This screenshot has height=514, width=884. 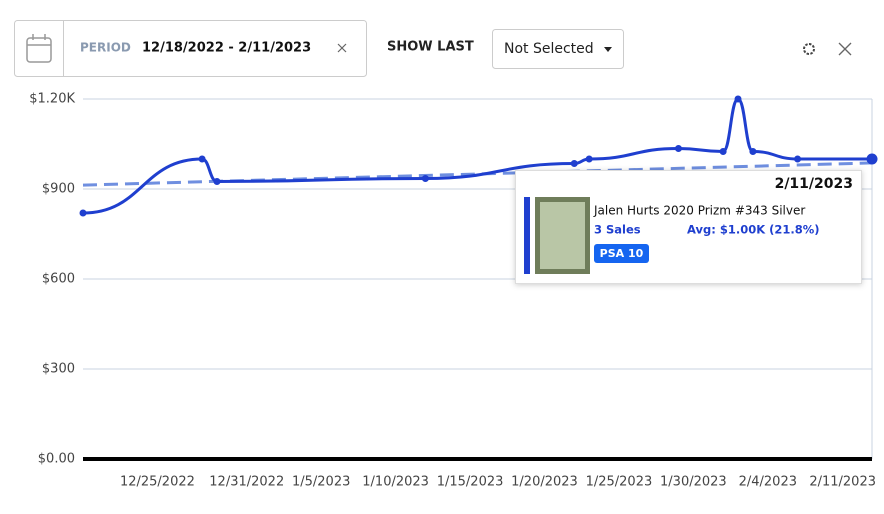 What do you see at coordinates (39, 48) in the screenshot?
I see `calendar-icon` at bounding box center [39, 48].